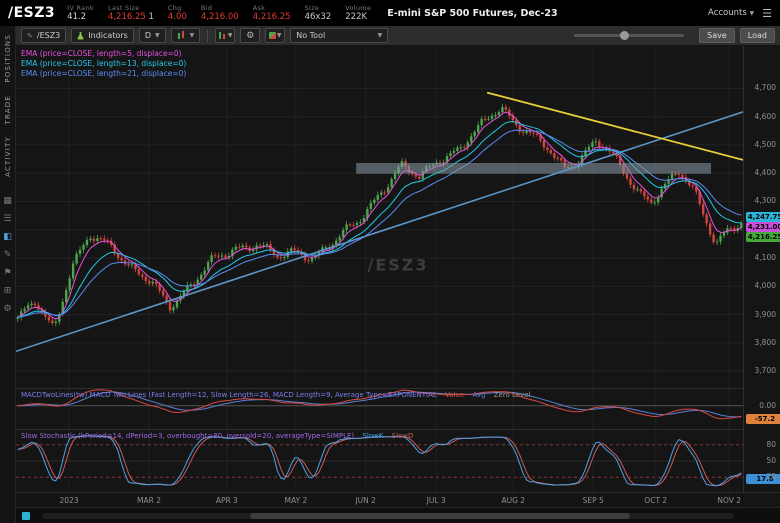  I want to click on time-axis-label: NOV 2, so click(729, 500).